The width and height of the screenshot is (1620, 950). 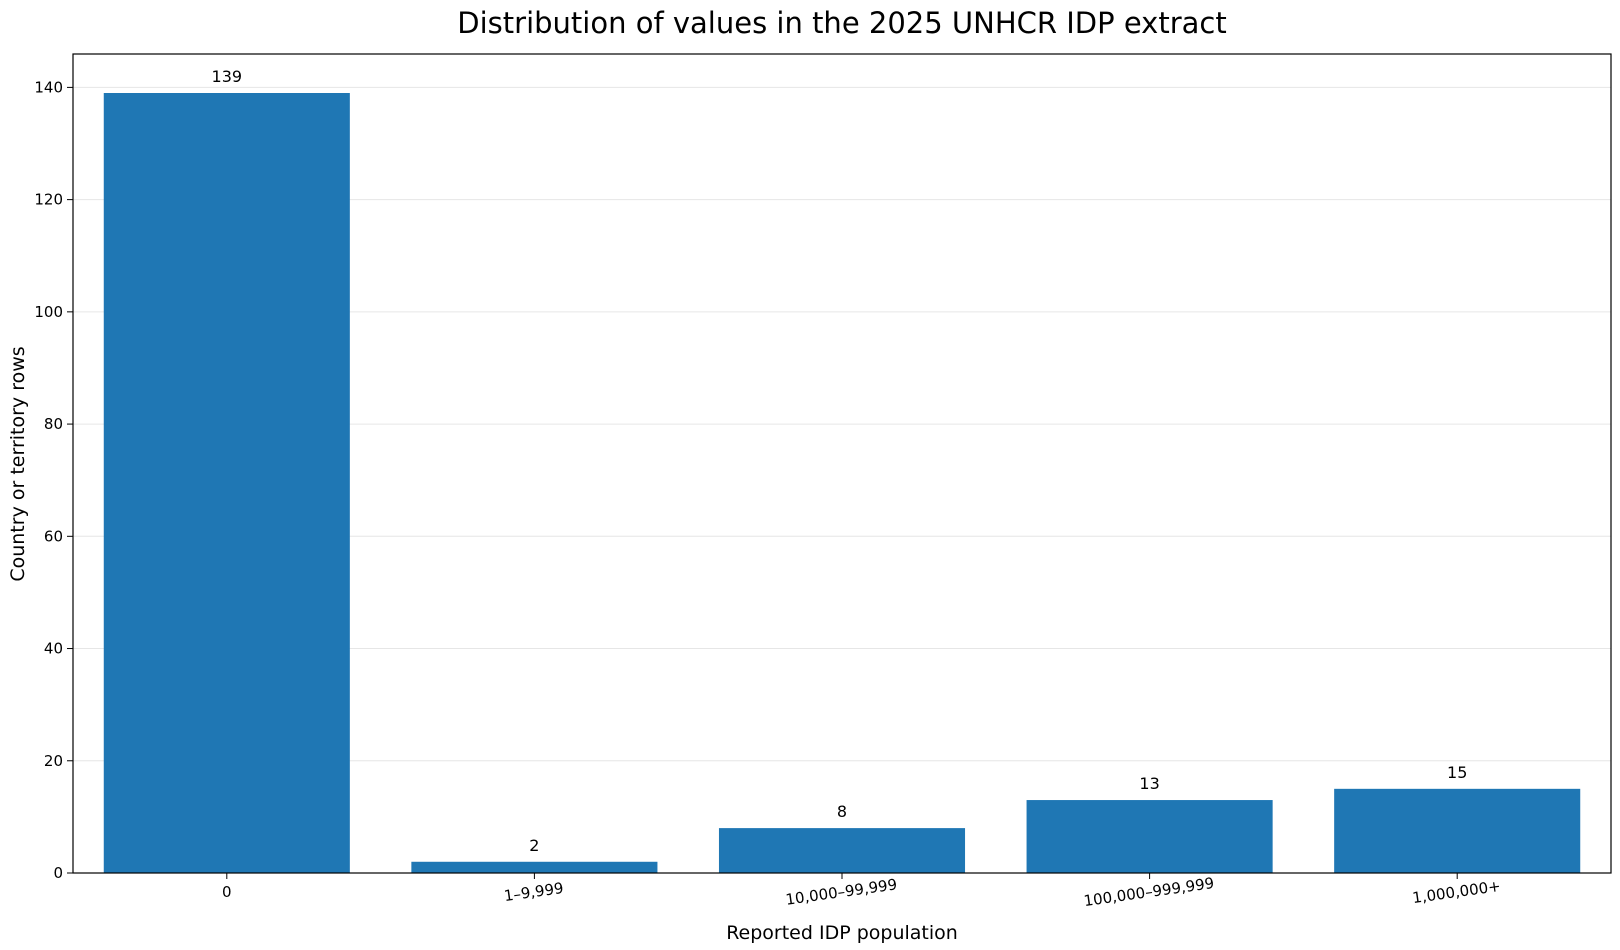 What do you see at coordinates (48, 87) in the screenshot?
I see `y-tick-label: 140` at bounding box center [48, 87].